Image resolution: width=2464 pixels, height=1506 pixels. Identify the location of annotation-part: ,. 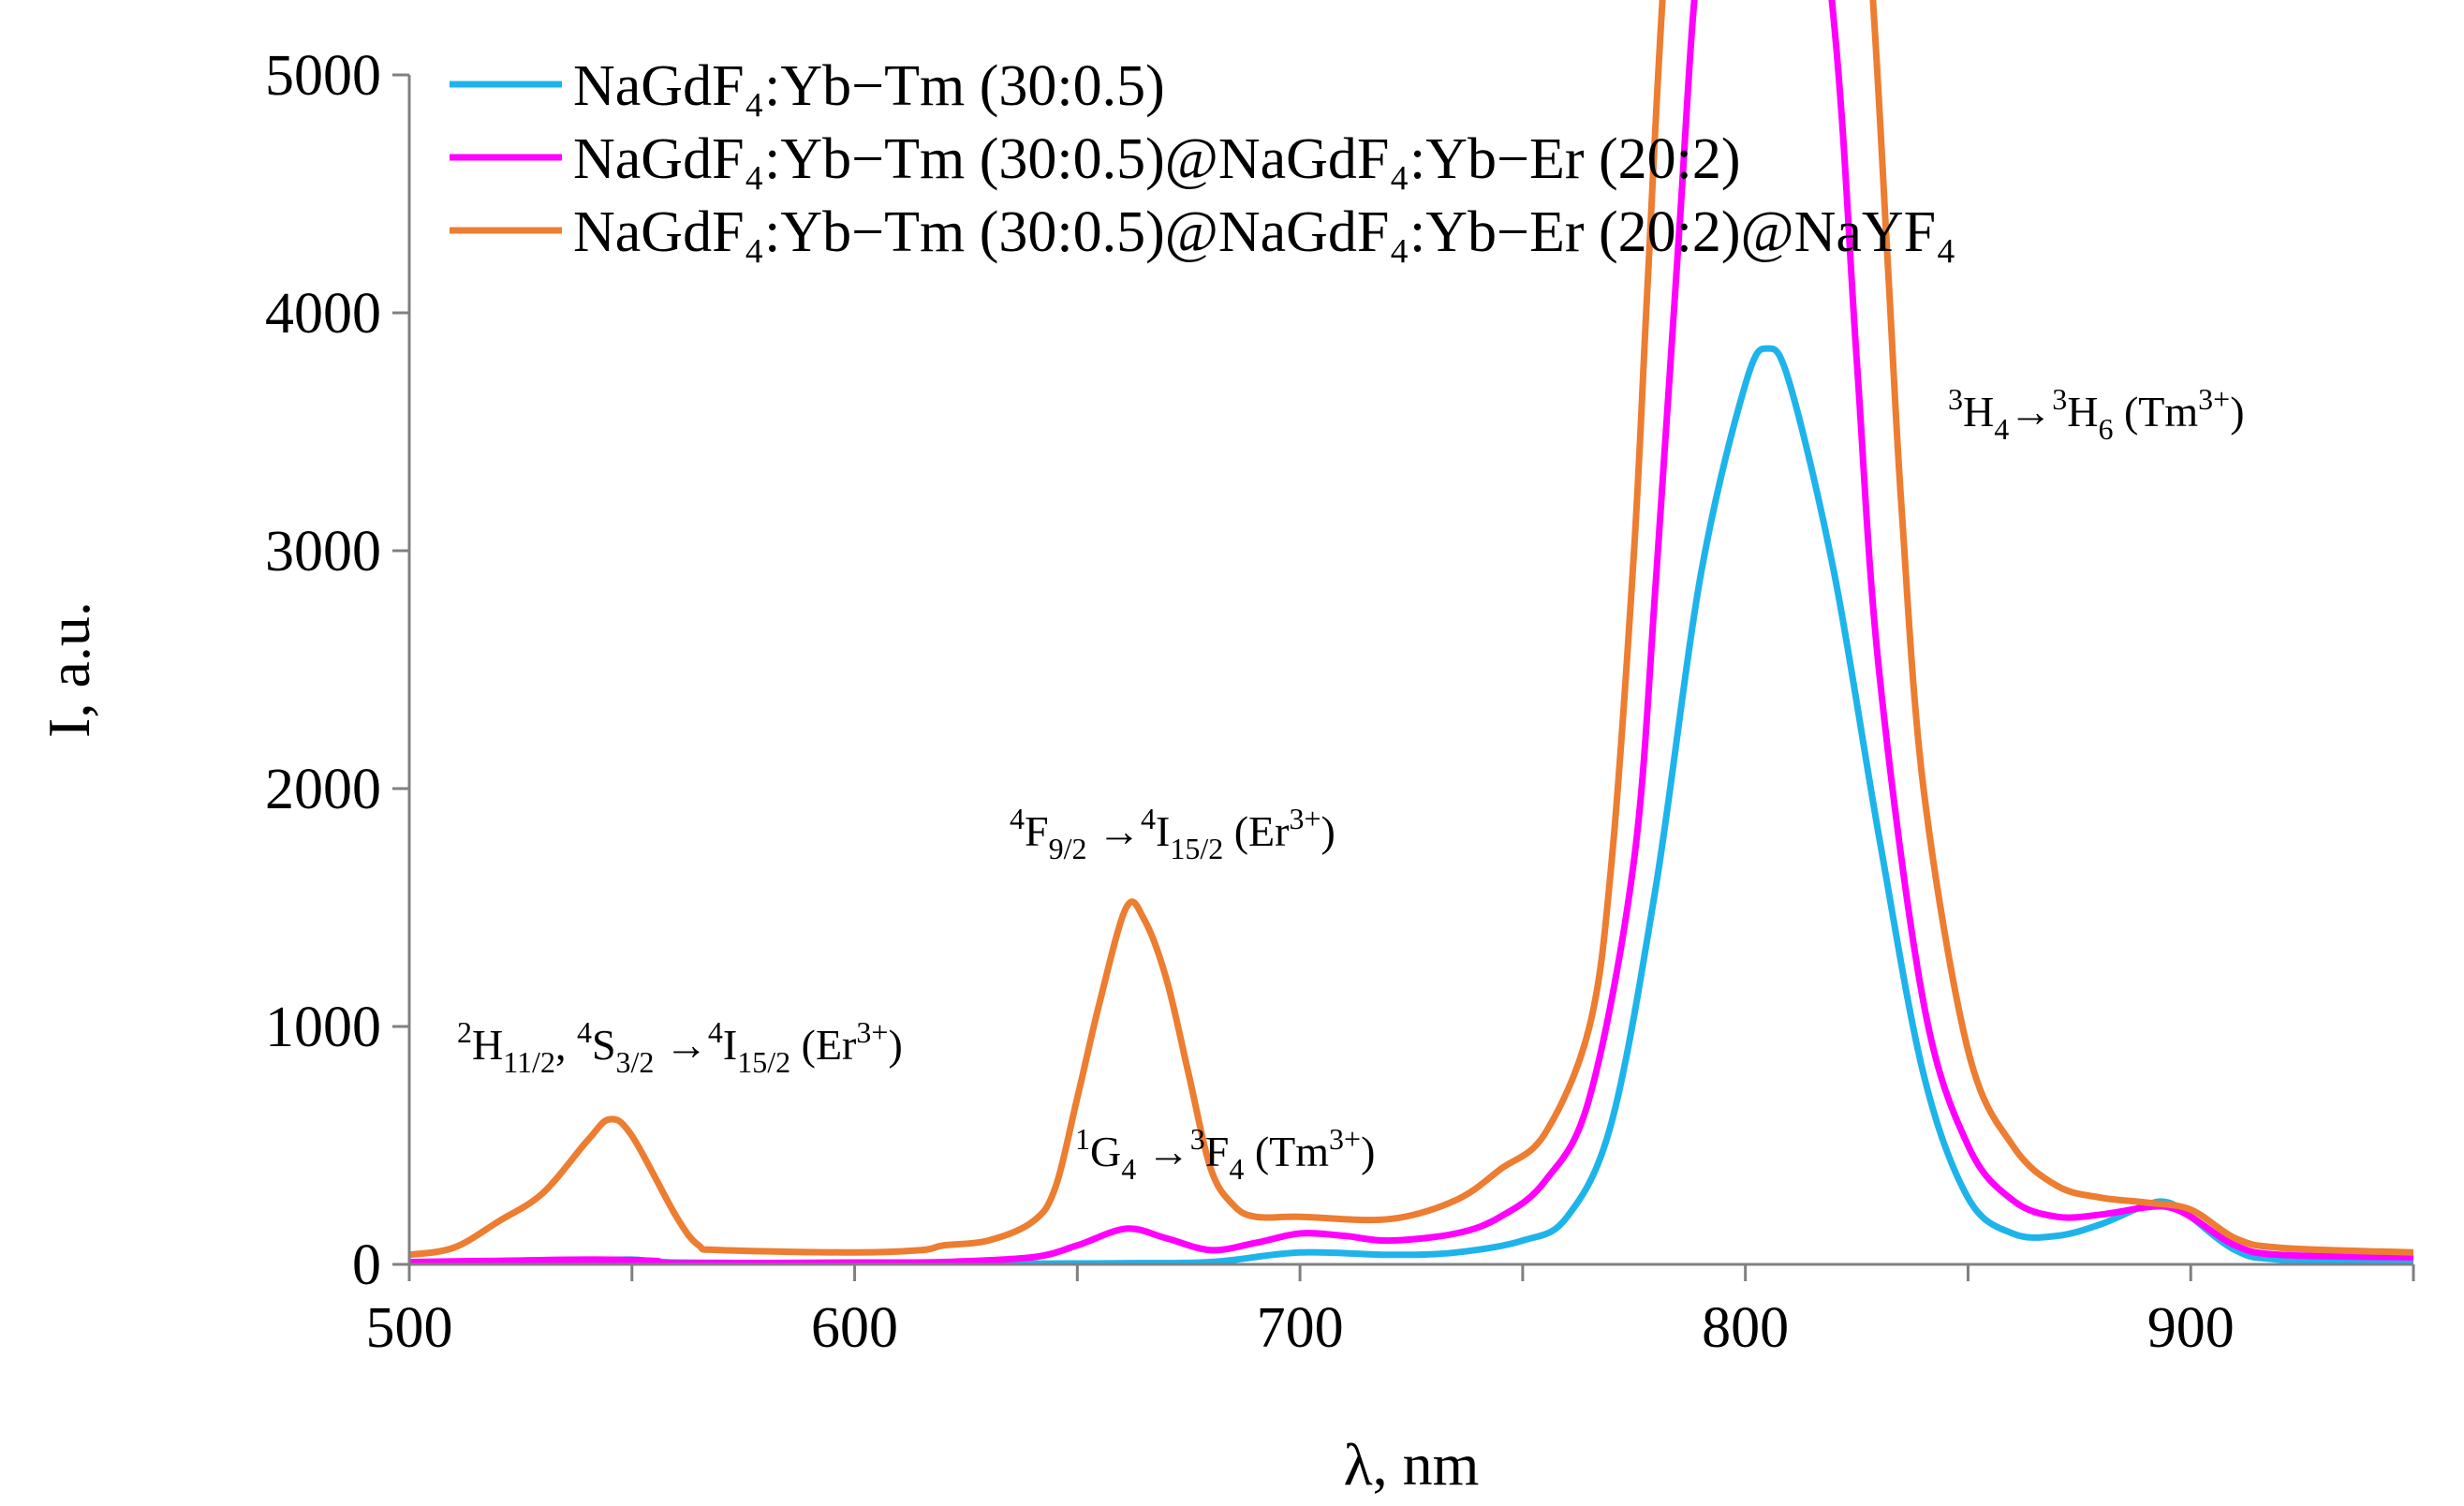
(566, 1045).